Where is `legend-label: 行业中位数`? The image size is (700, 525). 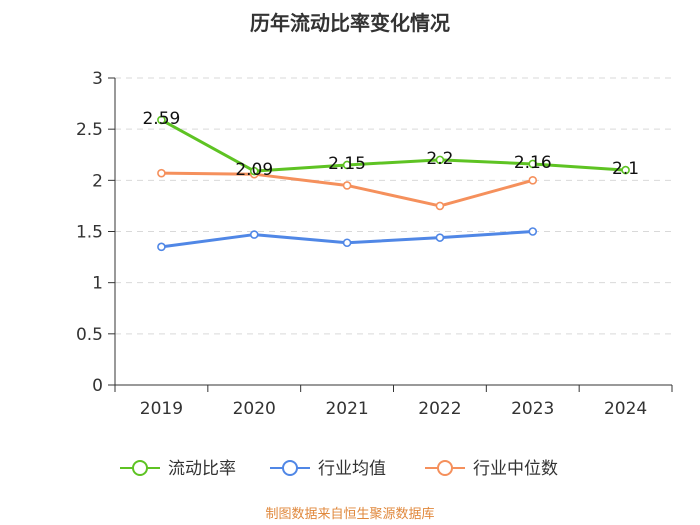
legend-label: 行业中位数 is located at coordinates (515, 469).